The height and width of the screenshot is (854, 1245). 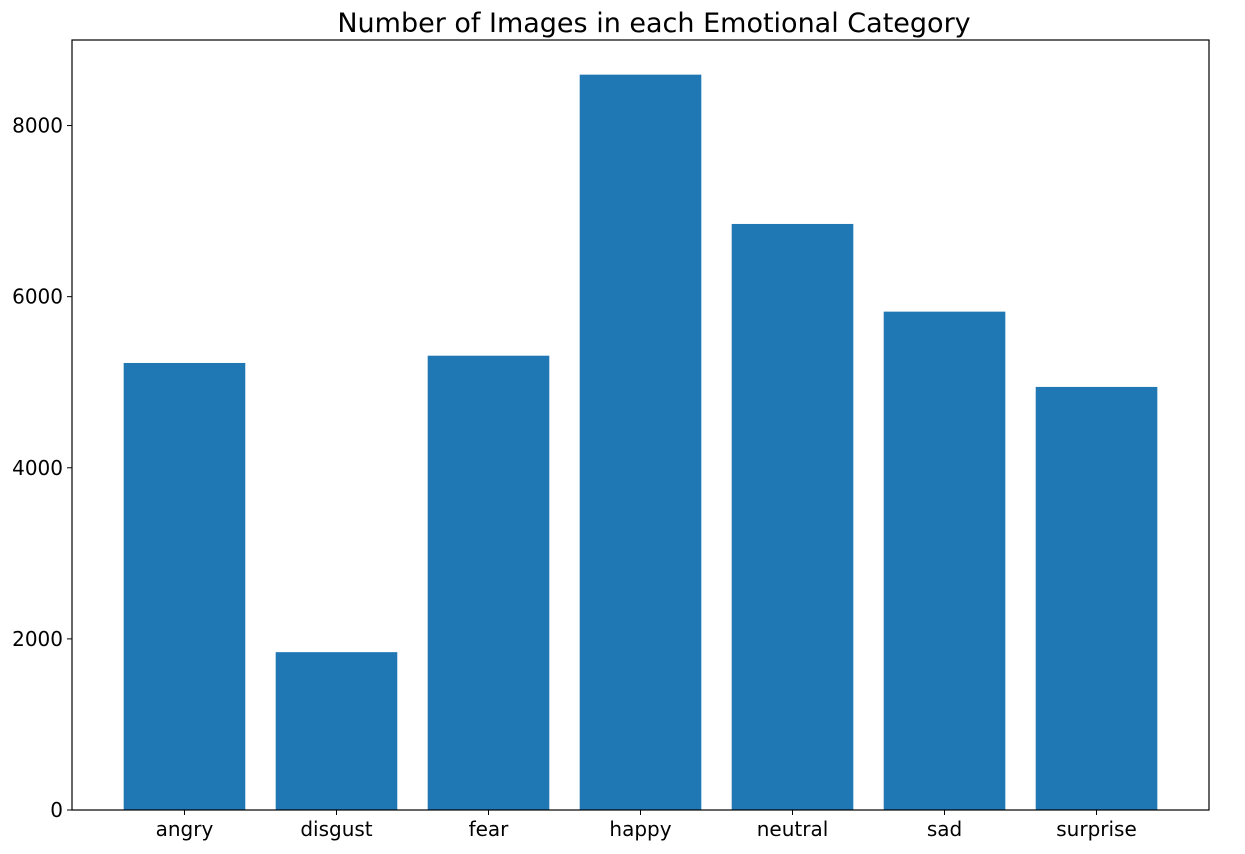 I want to click on y-tick-label: 4000, so click(x=37, y=468).